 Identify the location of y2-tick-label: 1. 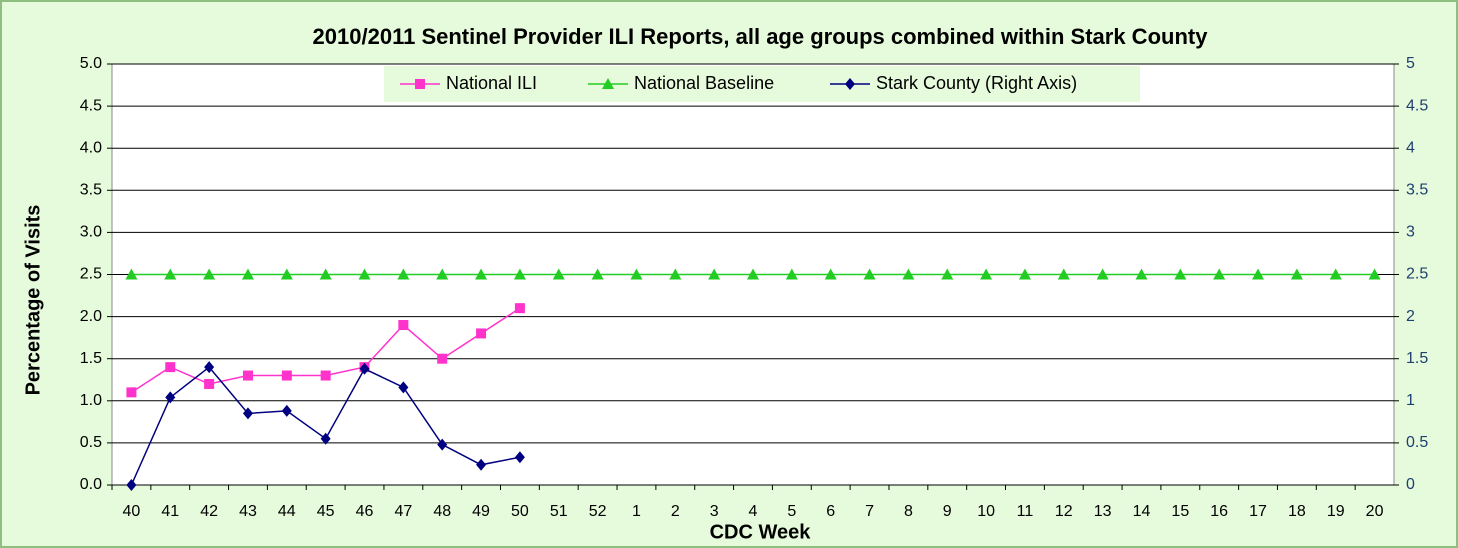
(1410, 400).